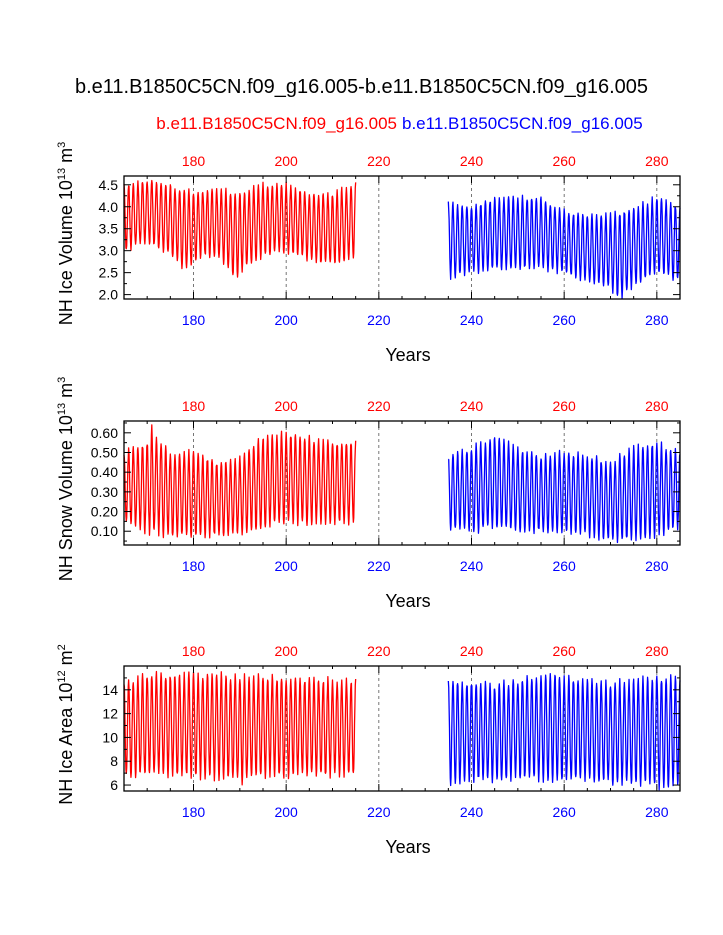 This screenshot has width=723, height=935. I want to click on ytick-label-5: 4.5, so click(109, 185).